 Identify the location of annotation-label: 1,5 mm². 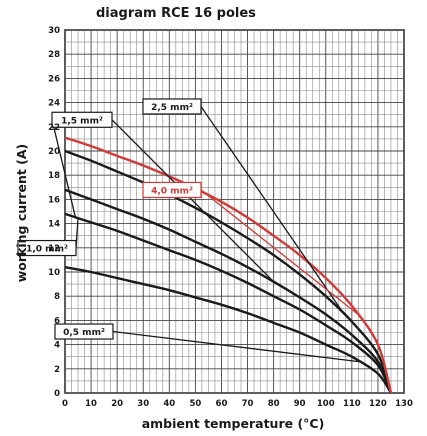
(82, 121).